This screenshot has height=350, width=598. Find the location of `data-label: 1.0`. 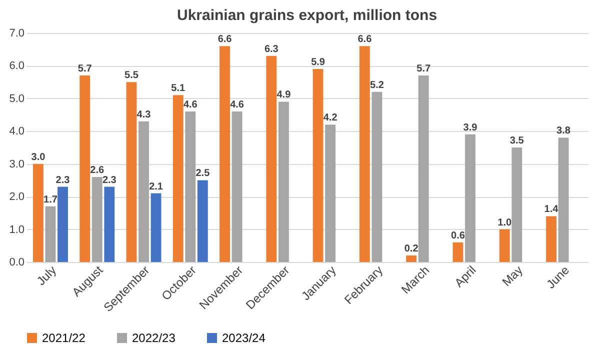

data-label: 1.0 is located at coordinates (505, 222).